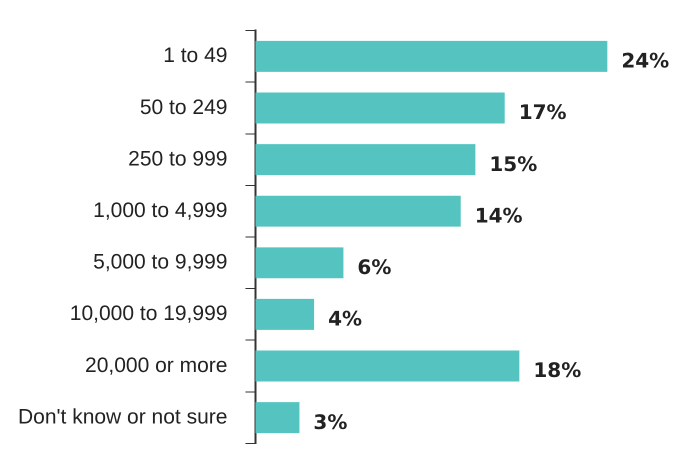 This screenshot has width=692, height=474. What do you see at coordinates (498, 215) in the screenshot?
I see `data-label: 14%` at bounding box center [498, 215].